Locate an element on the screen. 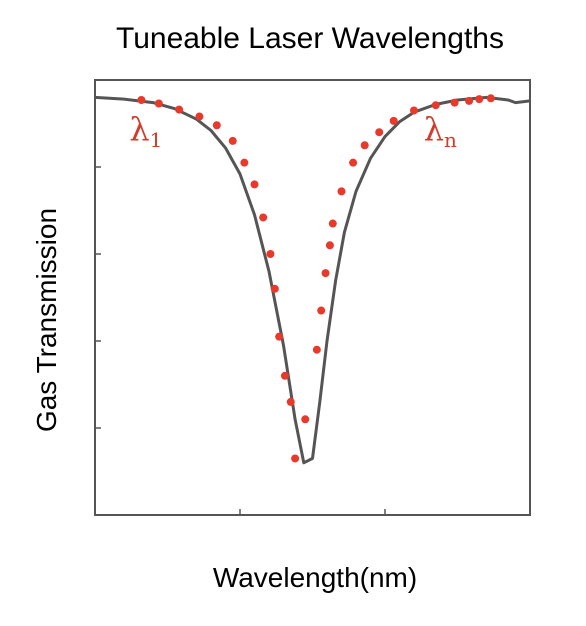  lambda-subscript: 1 is located at coordinates (156, 140).